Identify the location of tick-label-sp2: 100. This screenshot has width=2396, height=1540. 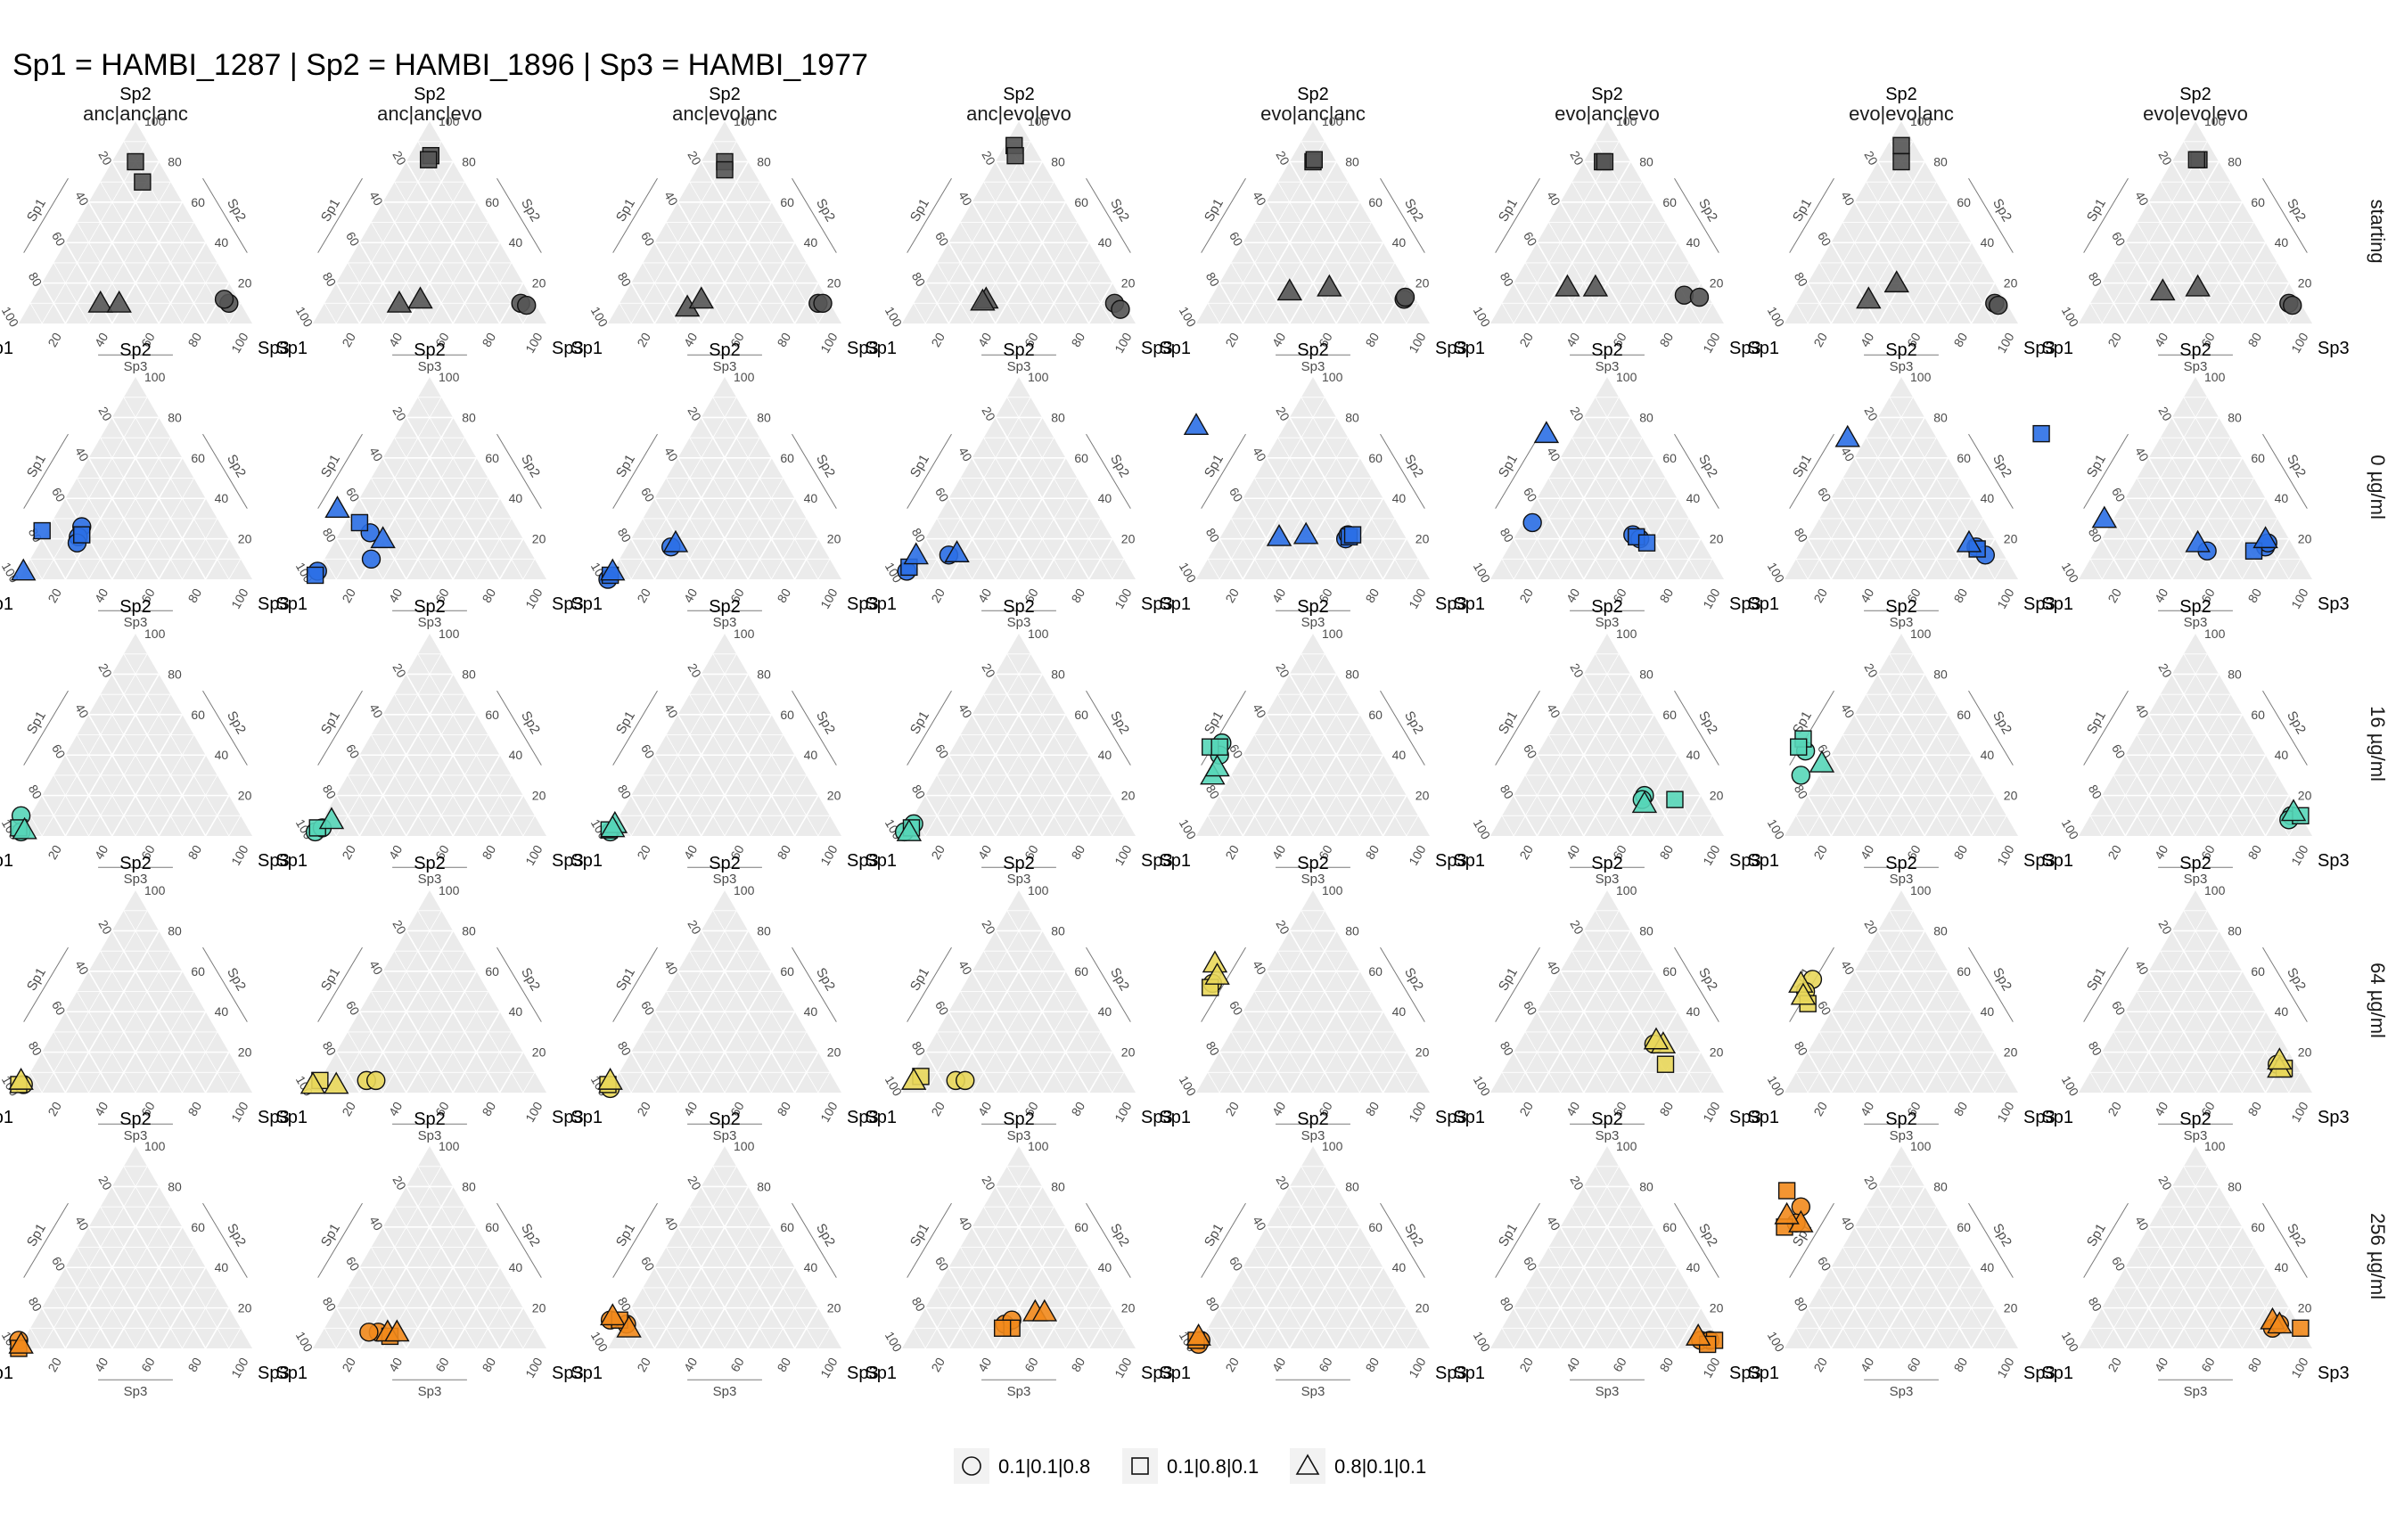
(2215, 634).